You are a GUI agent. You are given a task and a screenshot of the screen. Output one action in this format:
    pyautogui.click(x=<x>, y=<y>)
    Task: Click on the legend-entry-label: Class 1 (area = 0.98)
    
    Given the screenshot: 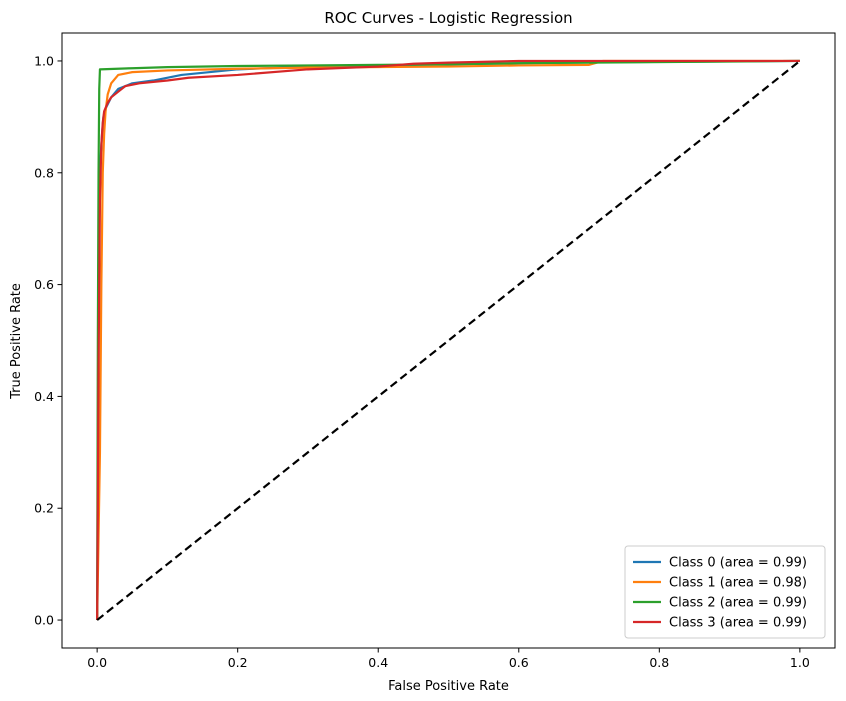 What is the action you would take?
    pyautogui.click(x=738, y=583)
    